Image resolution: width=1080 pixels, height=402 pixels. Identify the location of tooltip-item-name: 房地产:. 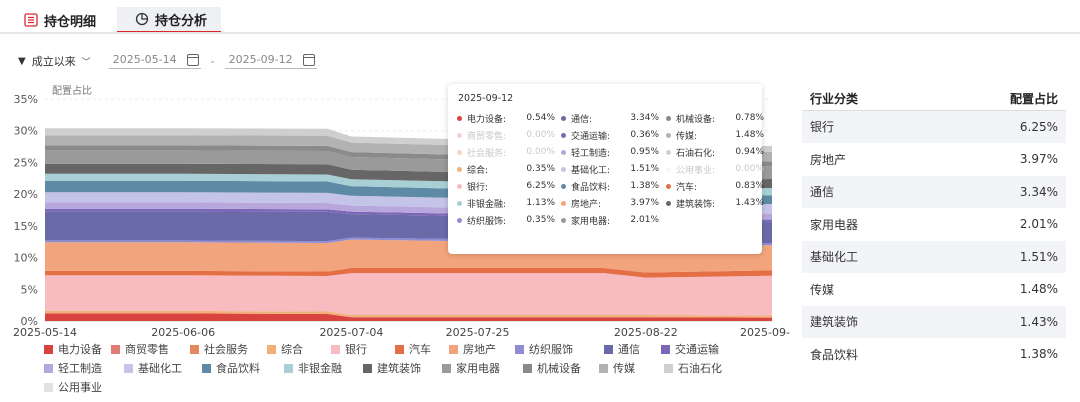
(586, 204).